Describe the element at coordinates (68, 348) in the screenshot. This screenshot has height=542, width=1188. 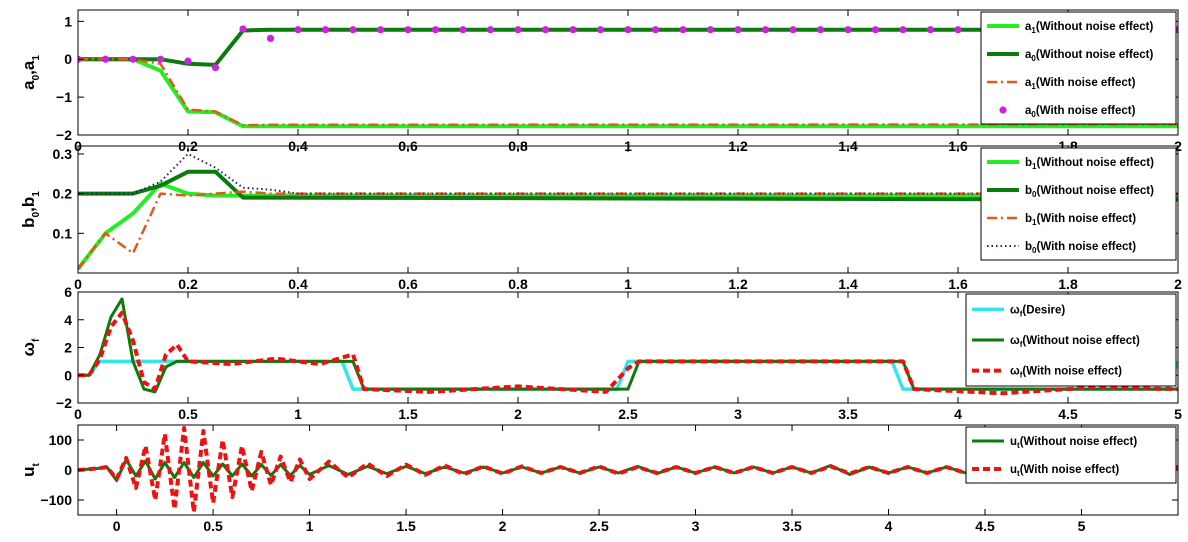
I see `y-tick-label: 2` at that location.